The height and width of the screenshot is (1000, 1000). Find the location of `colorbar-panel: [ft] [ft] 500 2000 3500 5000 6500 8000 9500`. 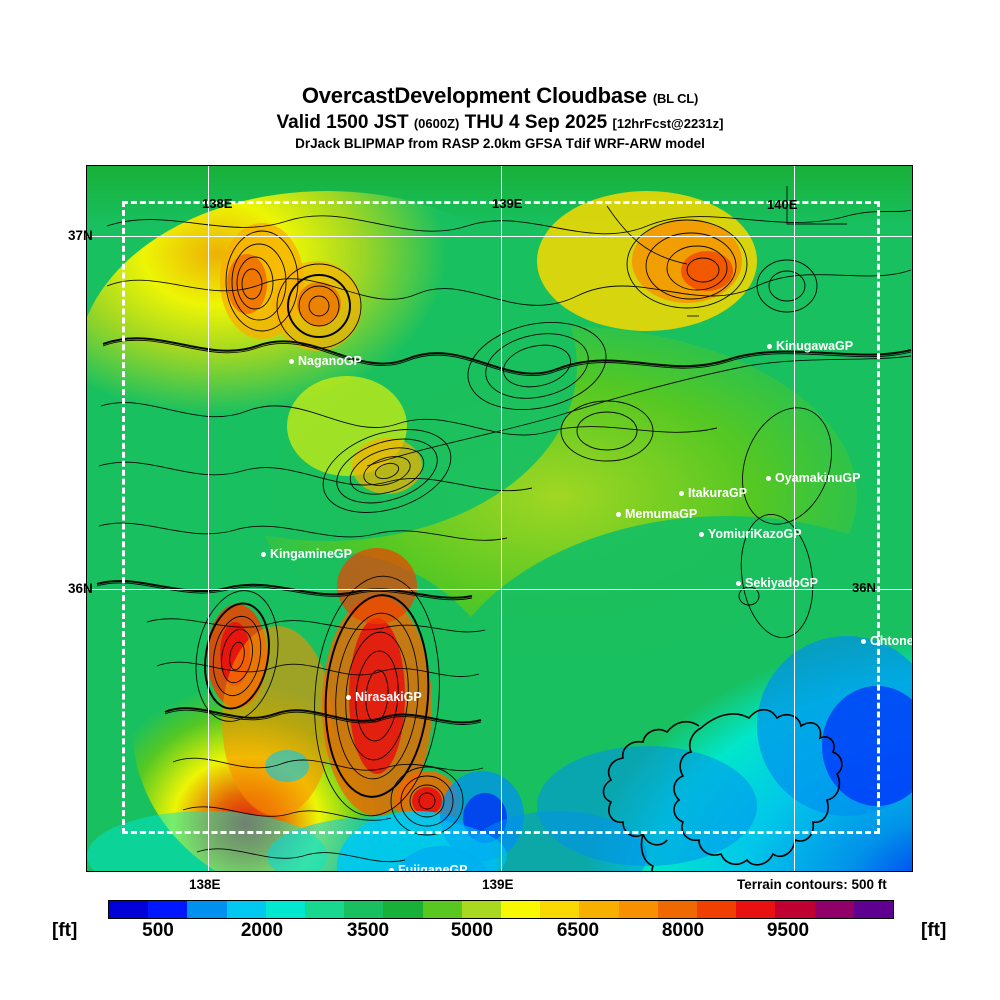

colorbar-panel: [ft] [ft] 500 2000 3500 5000 6500 8000 9500 is located at coordinates (500, 920).